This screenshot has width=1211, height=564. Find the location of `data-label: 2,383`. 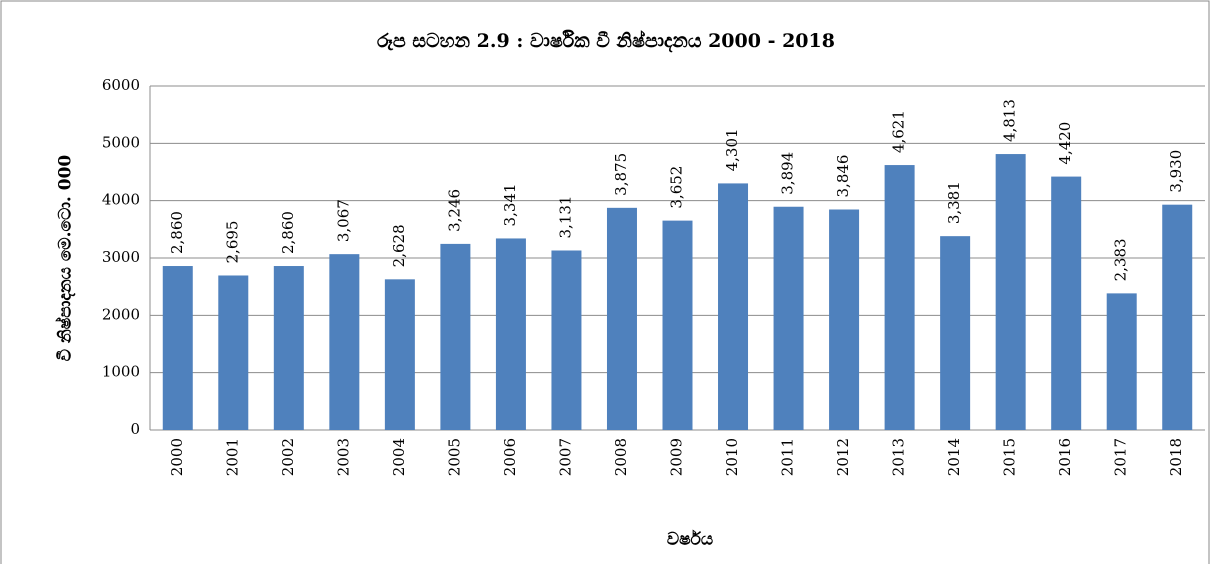

data-label: 2,383 is located at coordinates (1121, 259).